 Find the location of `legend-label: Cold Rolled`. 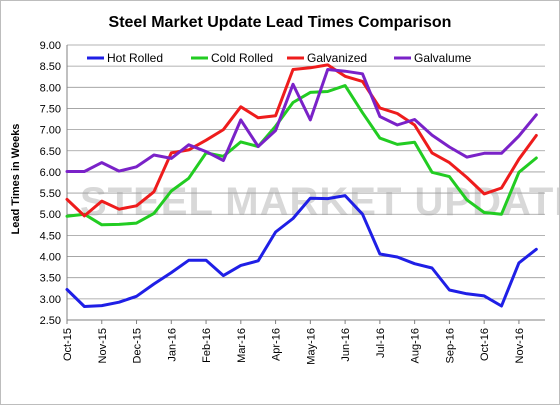

legend-label: Cold Rolled is located at coordinates (242, 58).